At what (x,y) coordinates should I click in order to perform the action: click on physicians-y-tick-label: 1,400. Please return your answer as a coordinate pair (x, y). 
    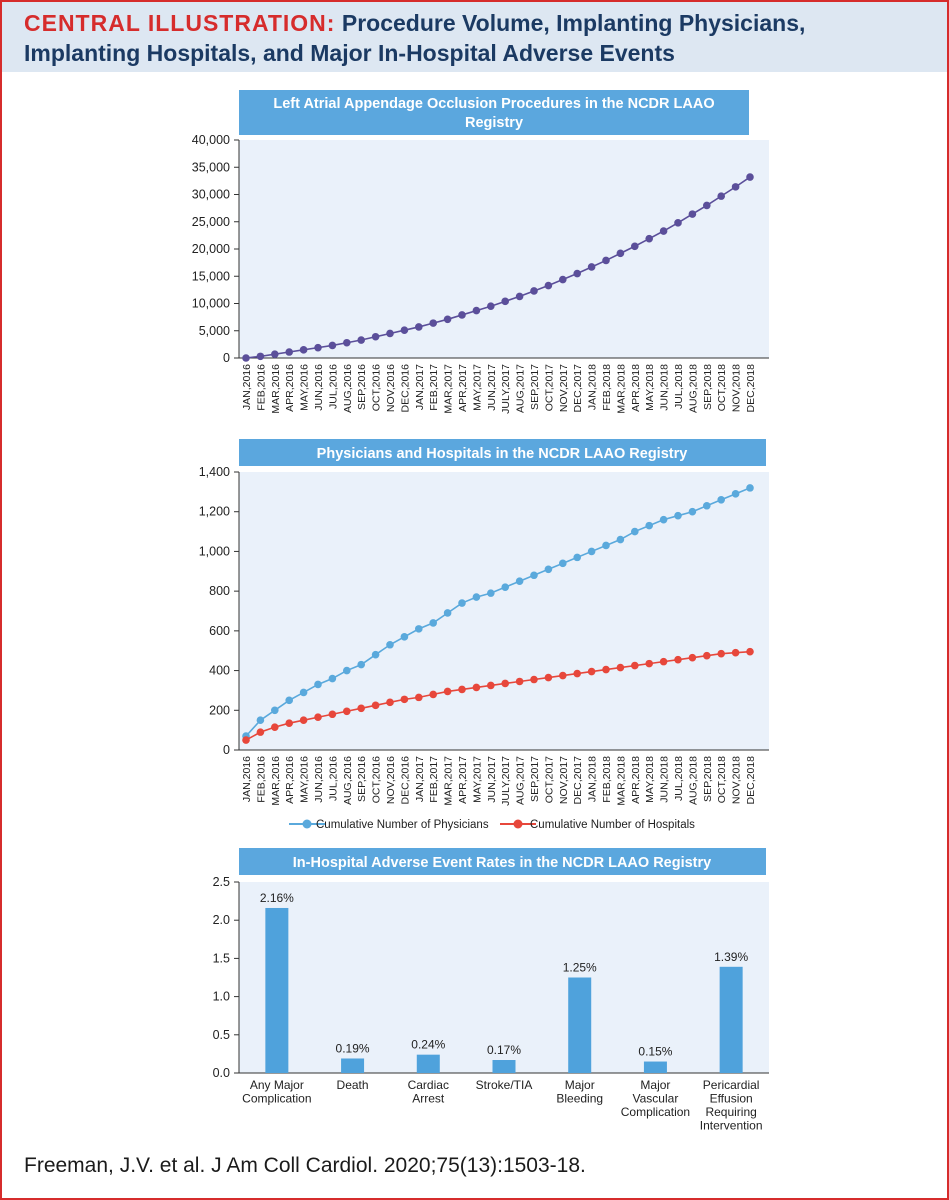
    Looking at the image, I should click on (214, 472).